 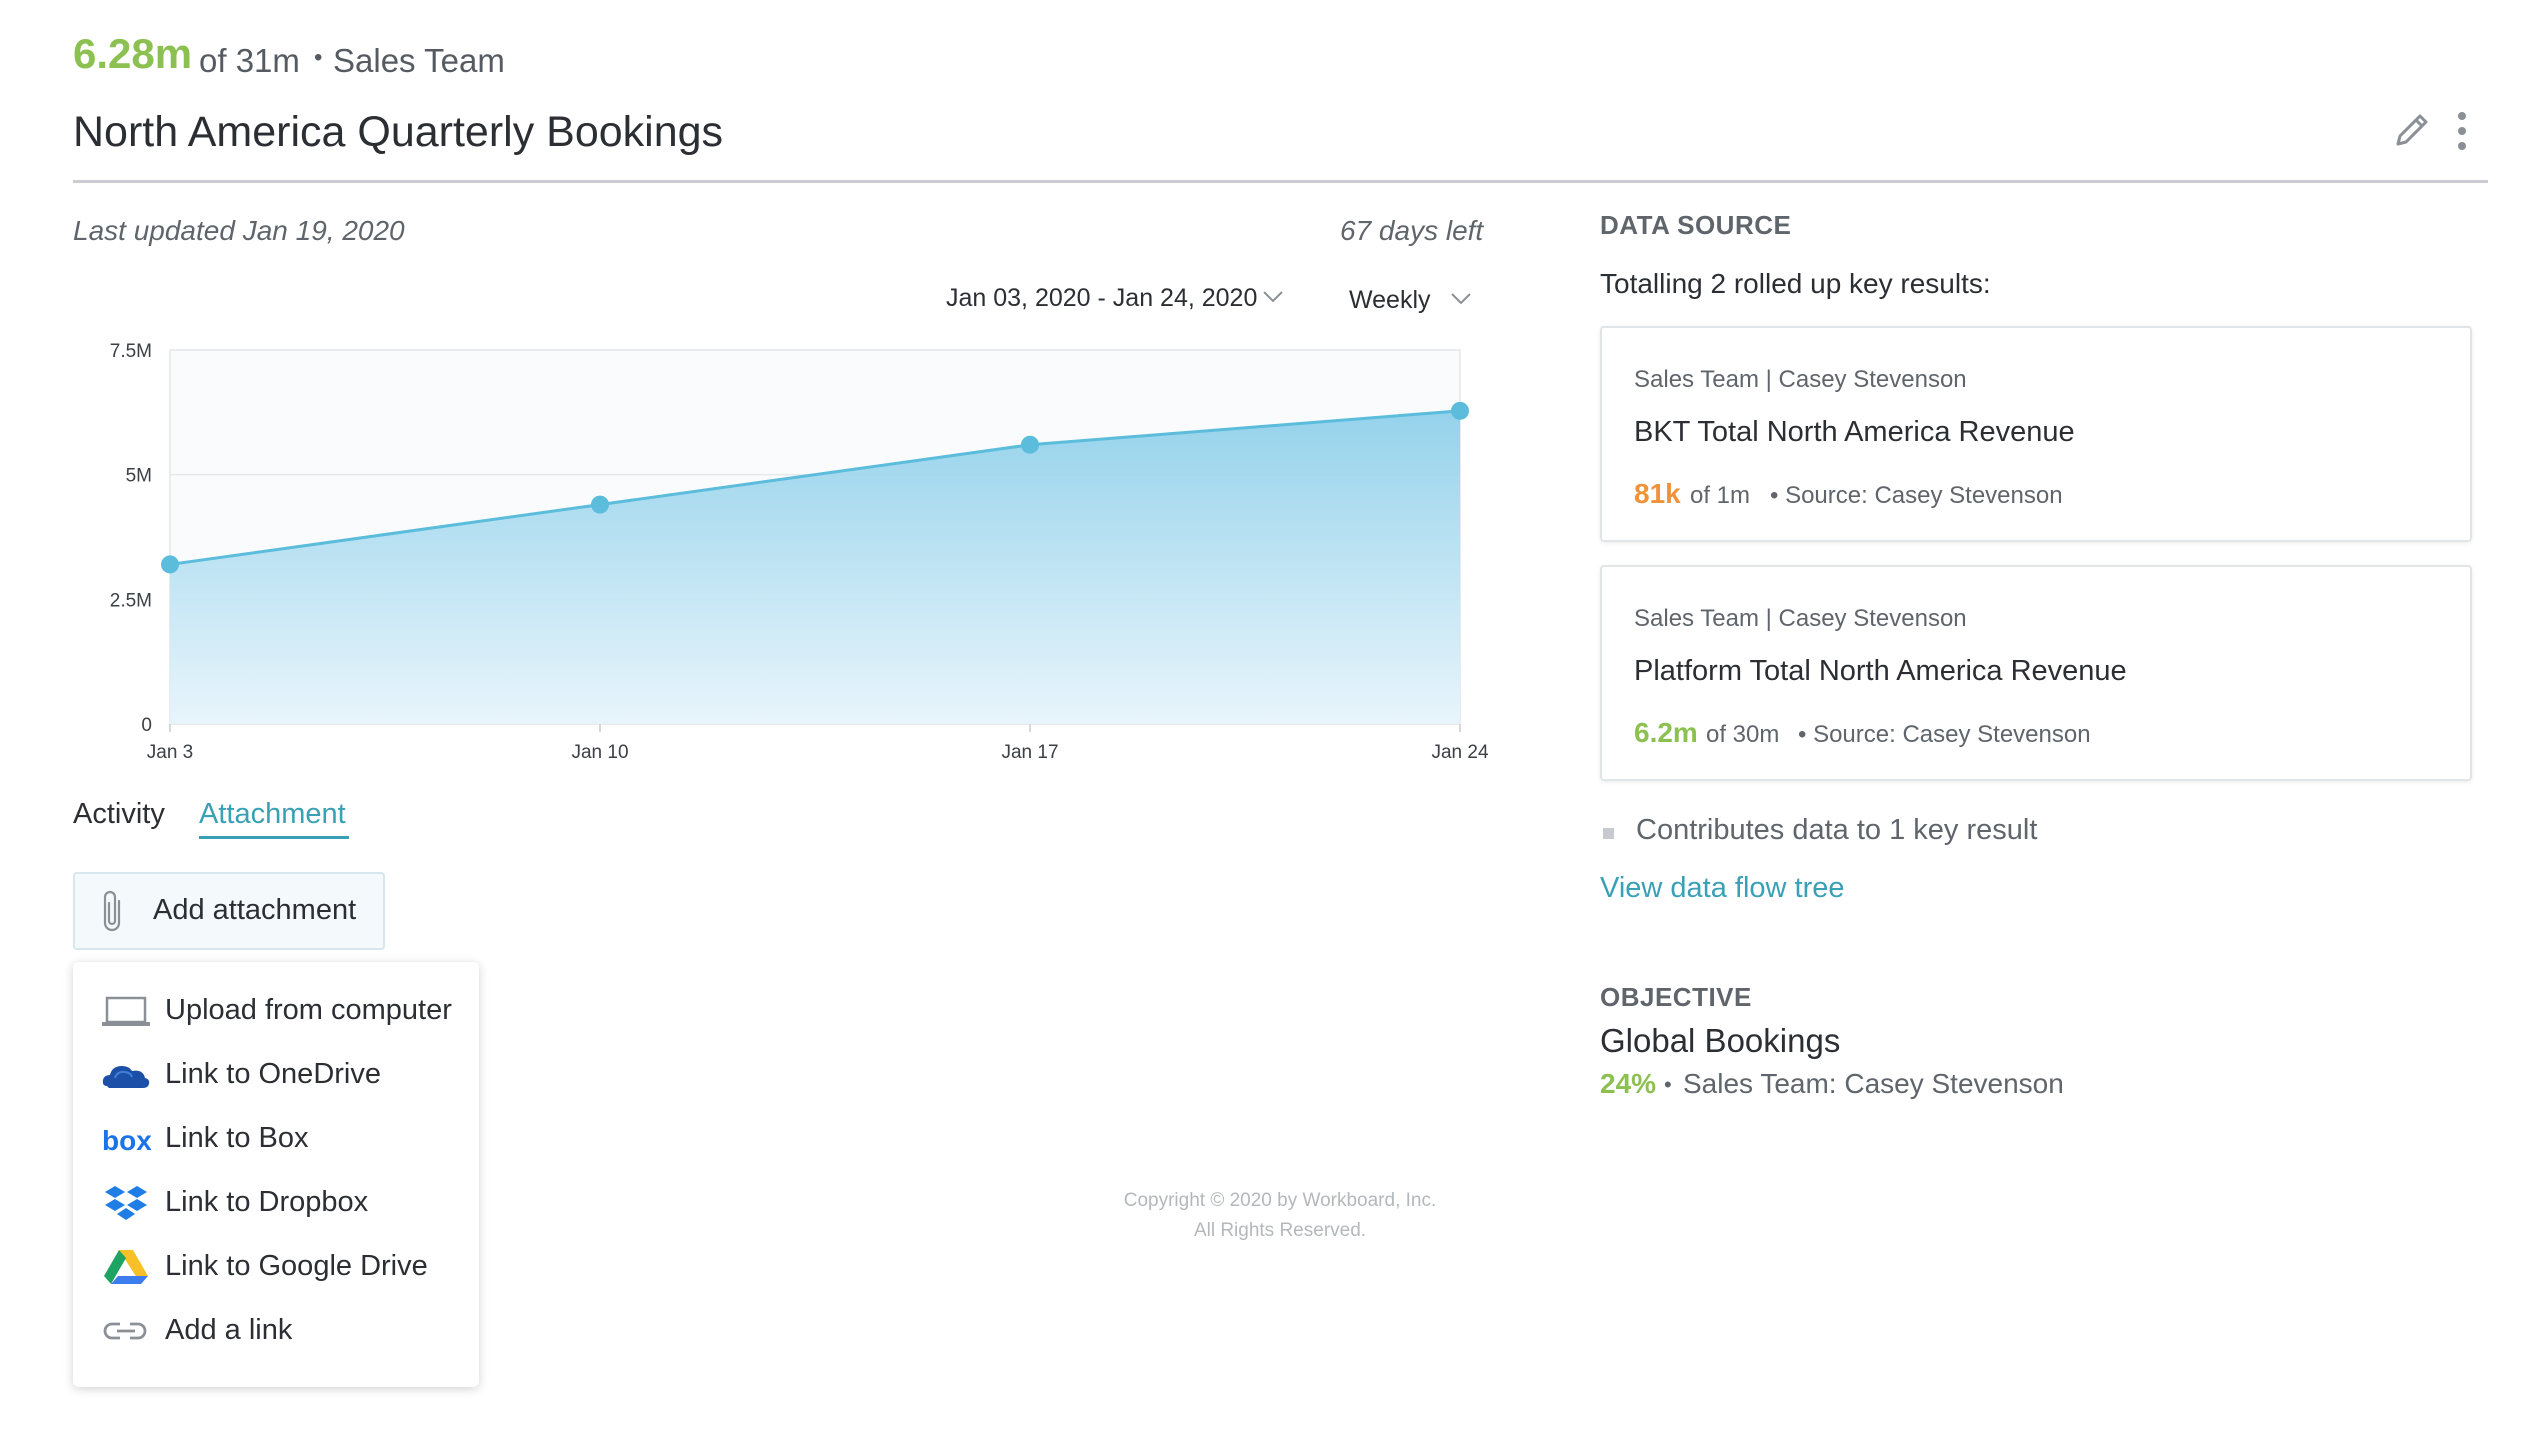 What do you see at coordinates (2462, 132) in the screenshot?
I see `vertical-dots-icon` at bounding box center [2462, 132].